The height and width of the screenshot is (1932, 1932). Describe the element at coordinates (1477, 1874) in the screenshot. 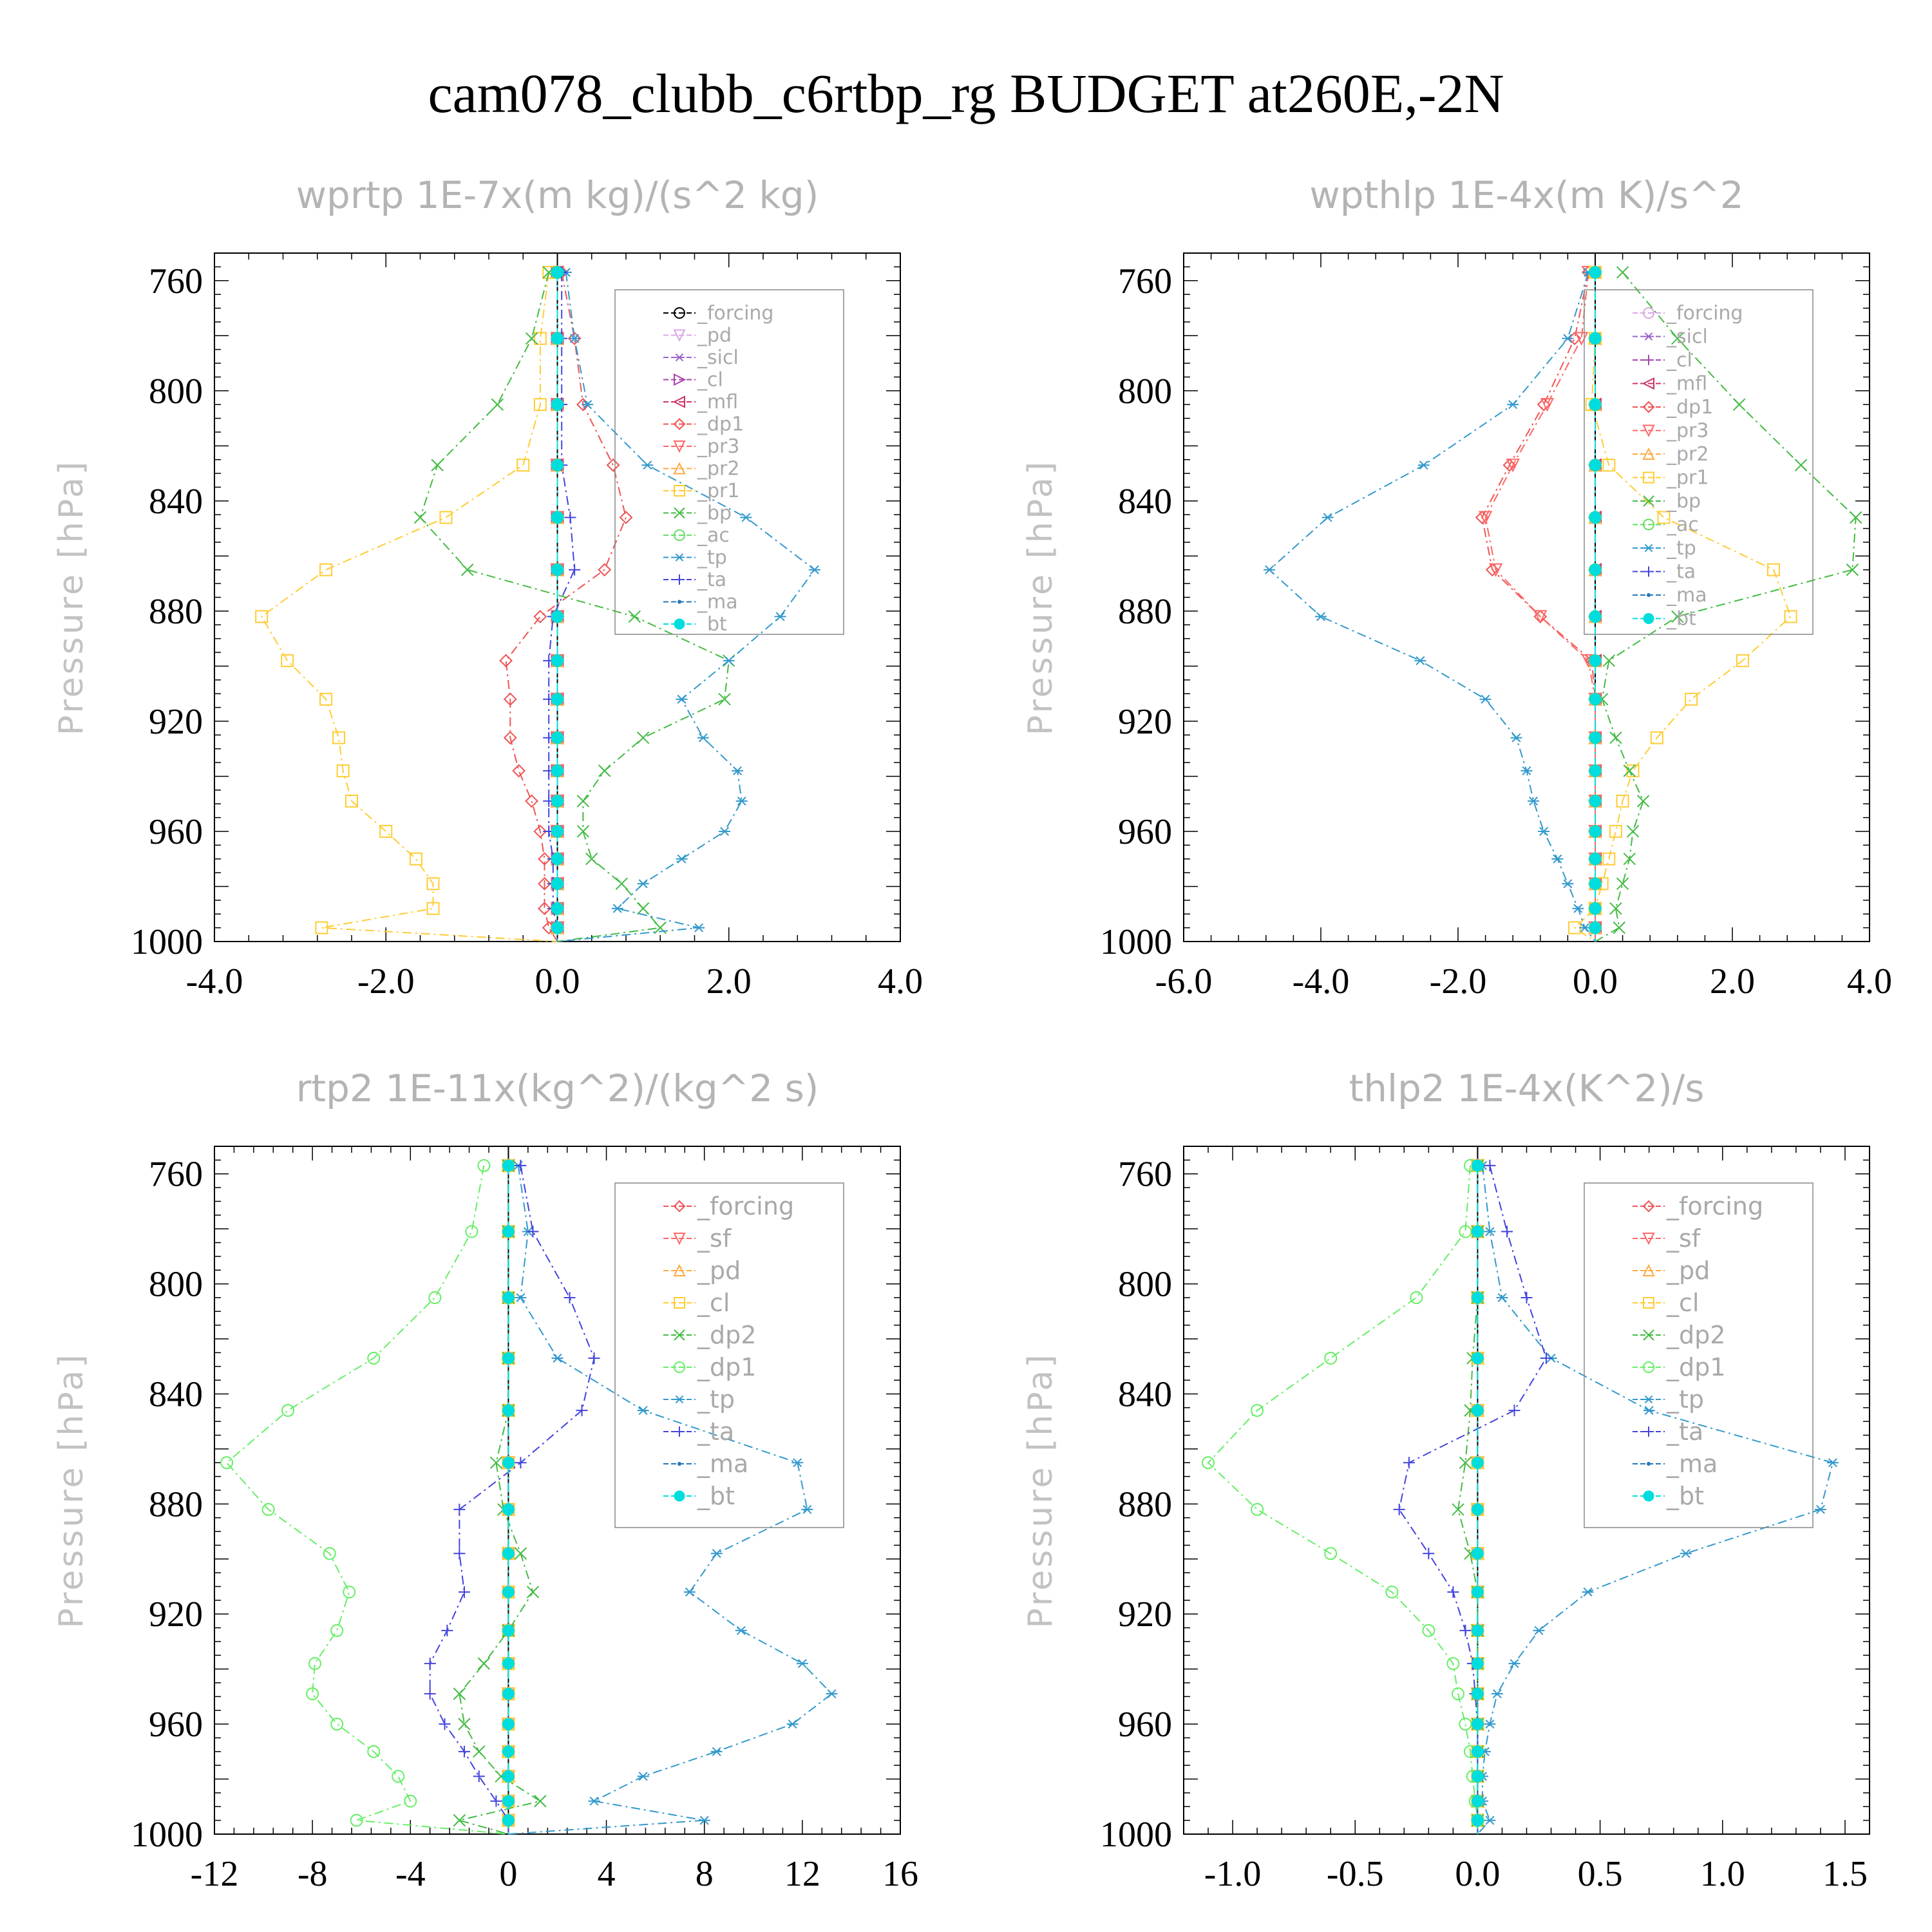

I see `x-tick-label: 0.0` at that location.